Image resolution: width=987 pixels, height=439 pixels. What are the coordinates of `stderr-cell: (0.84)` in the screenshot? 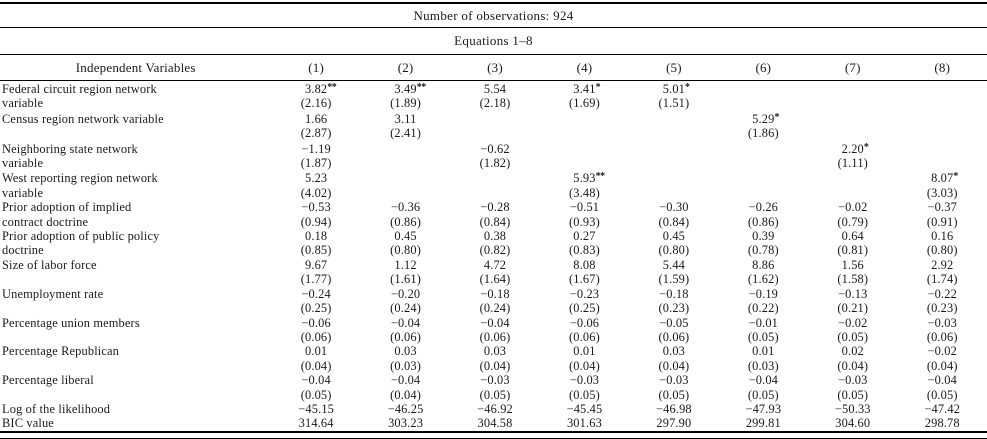 It's located at (674, 221).